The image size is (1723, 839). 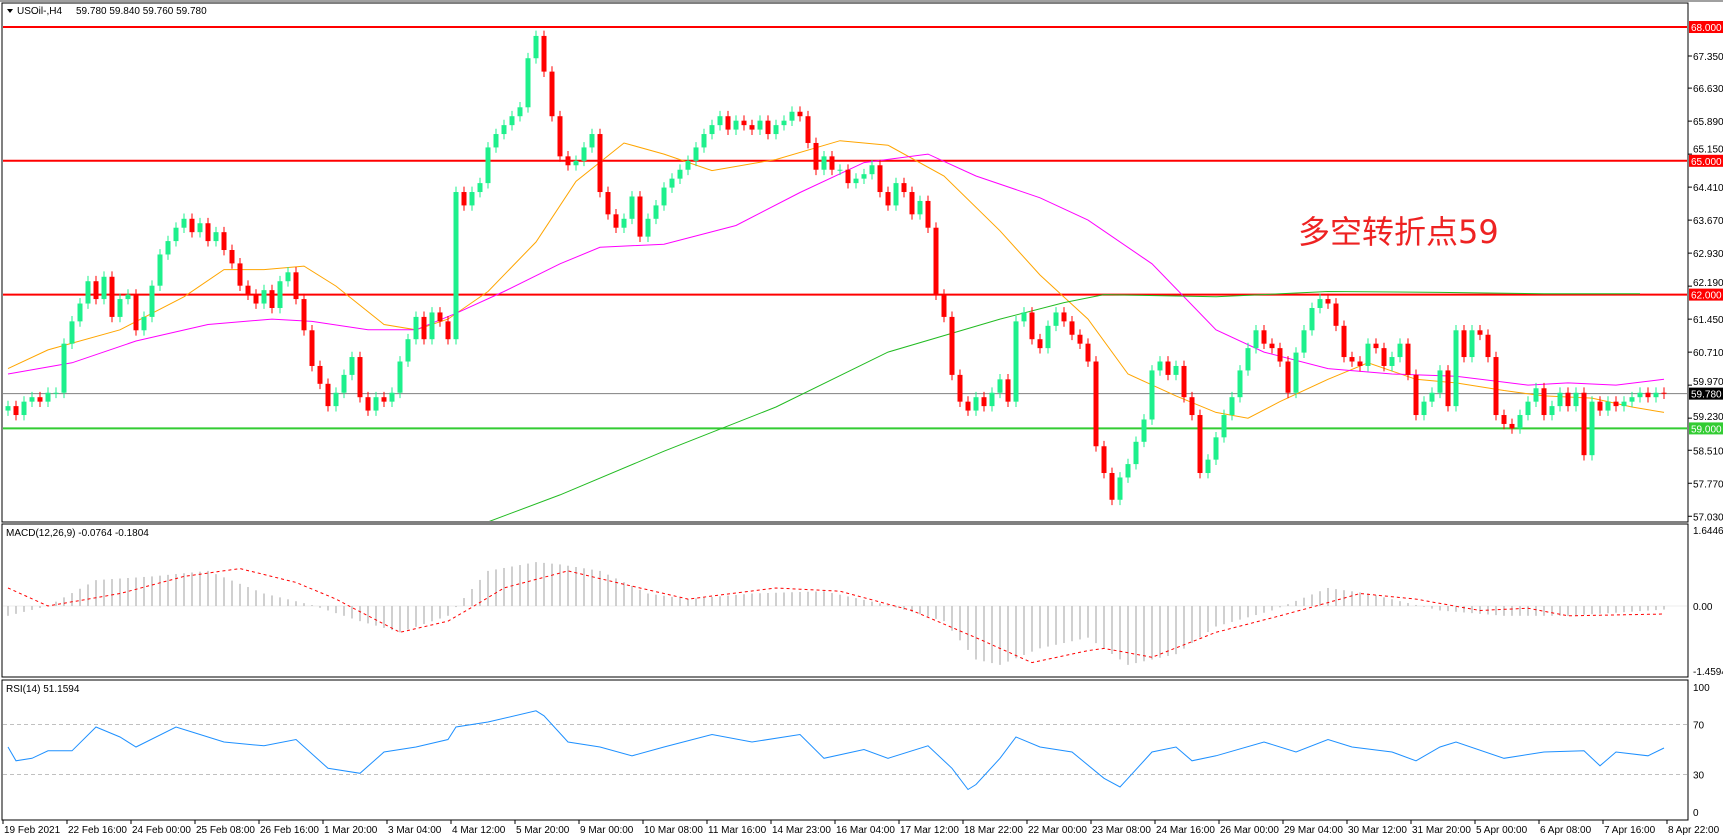 I want to click on price-tick-label: 65.890, so click(x=1708, y=122).